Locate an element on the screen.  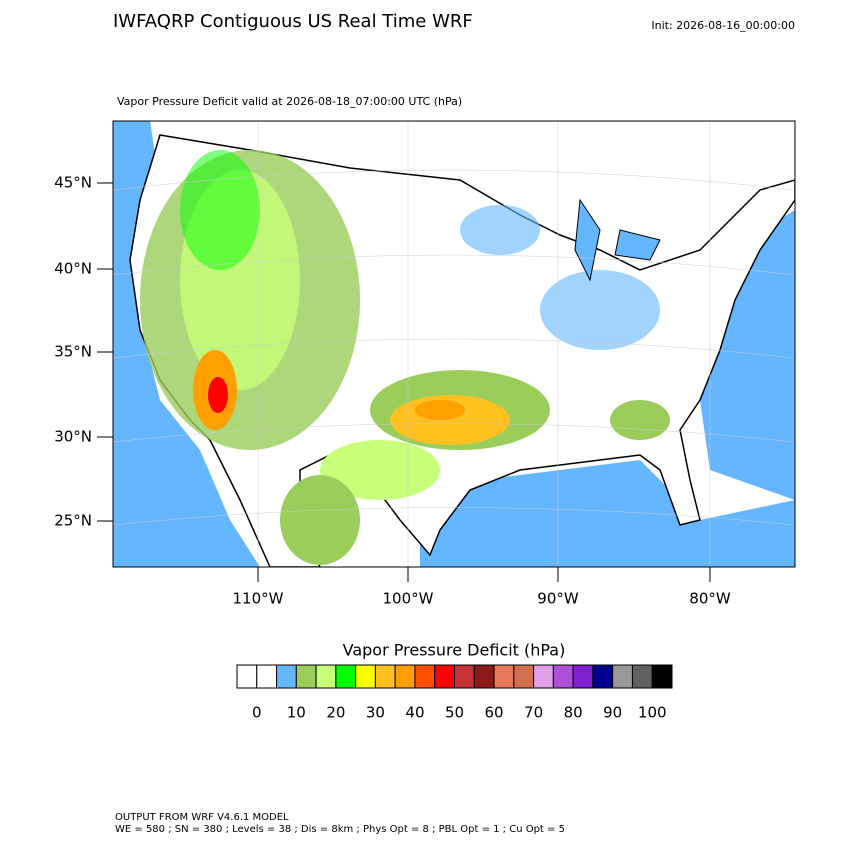
lat-label: 25°N is located at coordinates (73, 521).